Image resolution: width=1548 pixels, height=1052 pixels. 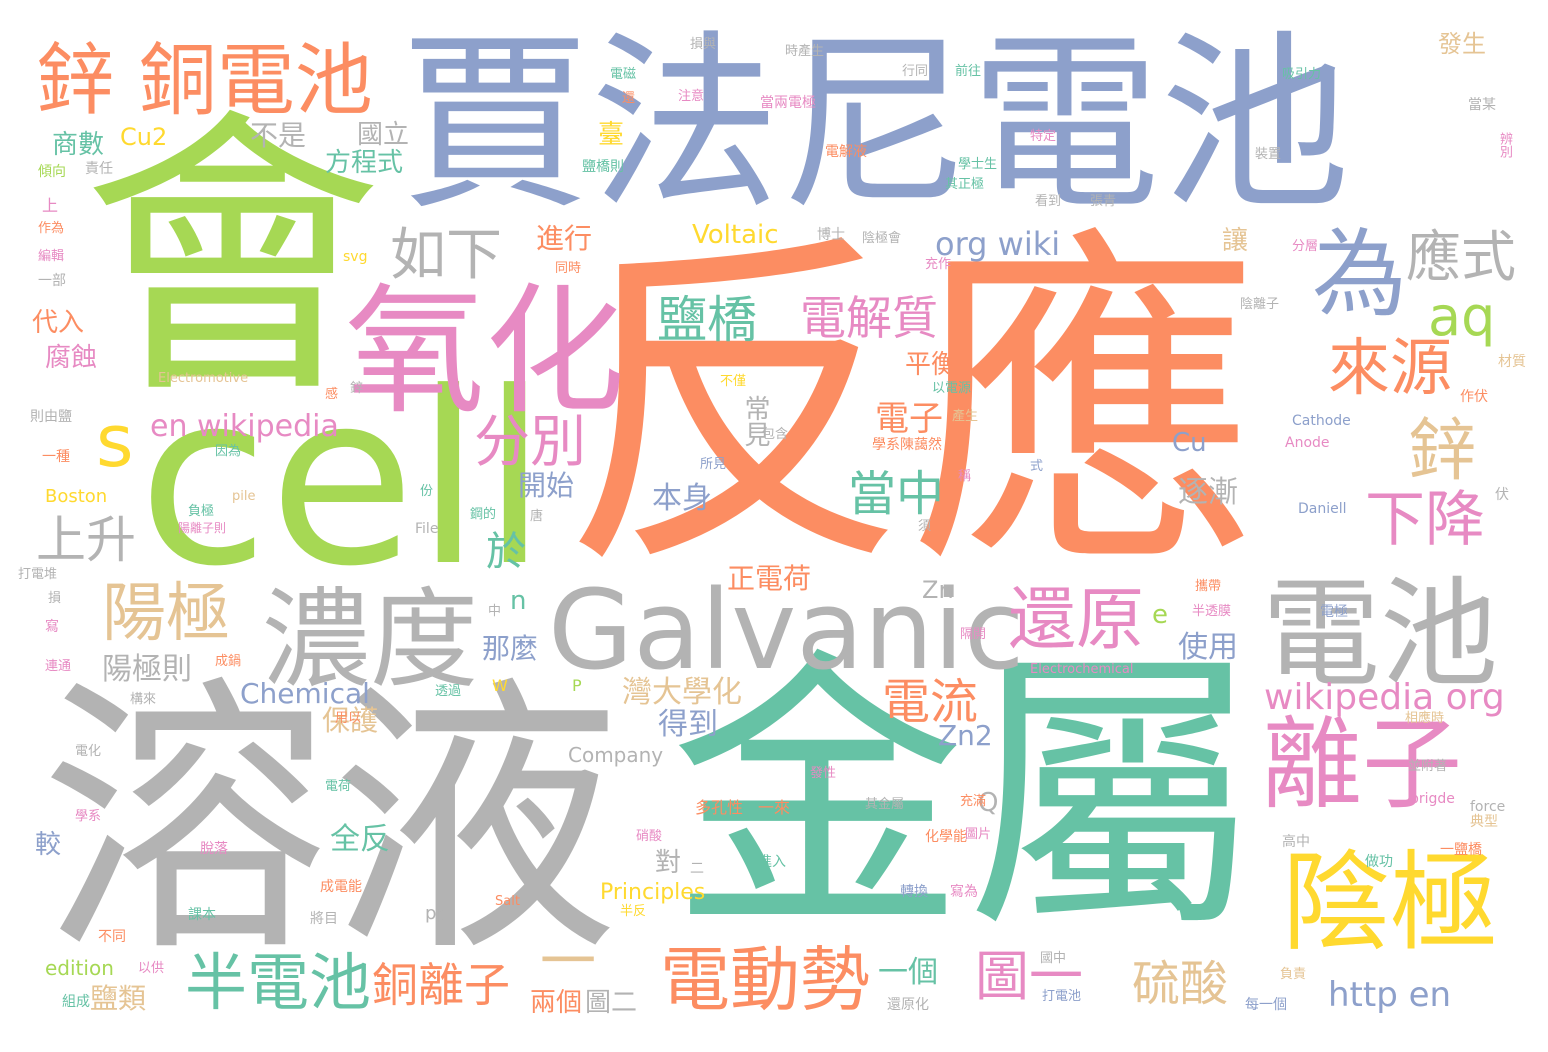 I want to click on word-gangde: 鋼的, so click(x=483, y=514).